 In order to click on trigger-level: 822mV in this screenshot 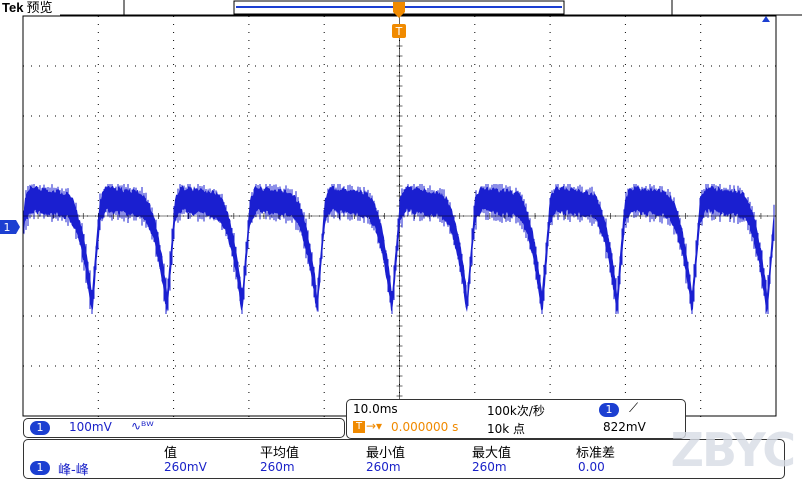, I will do `click(624, 427)`.